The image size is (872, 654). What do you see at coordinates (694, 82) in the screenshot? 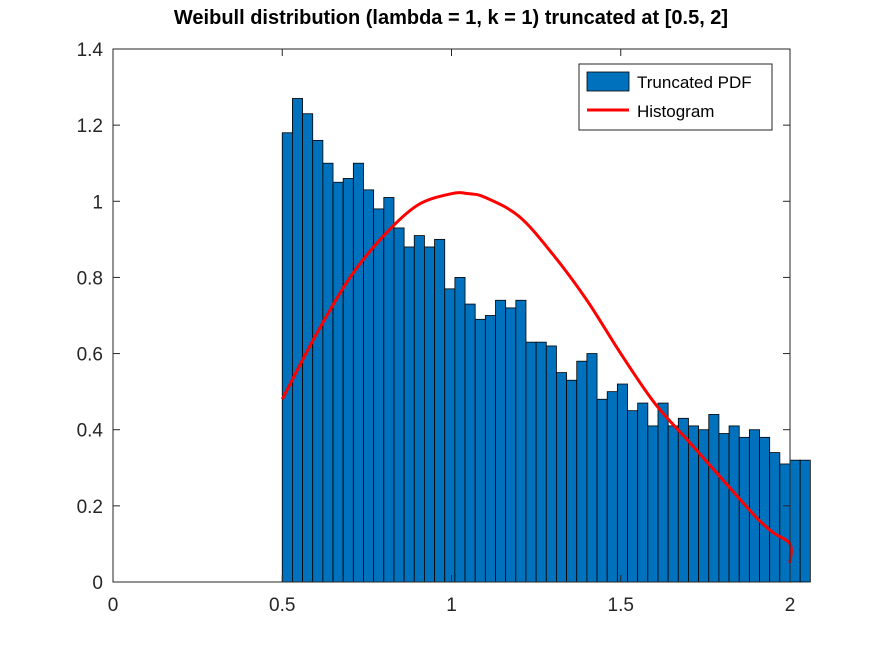
I see `legend-label-truncated-pdf: Truncated PDF` at bounding box center [694, 82].